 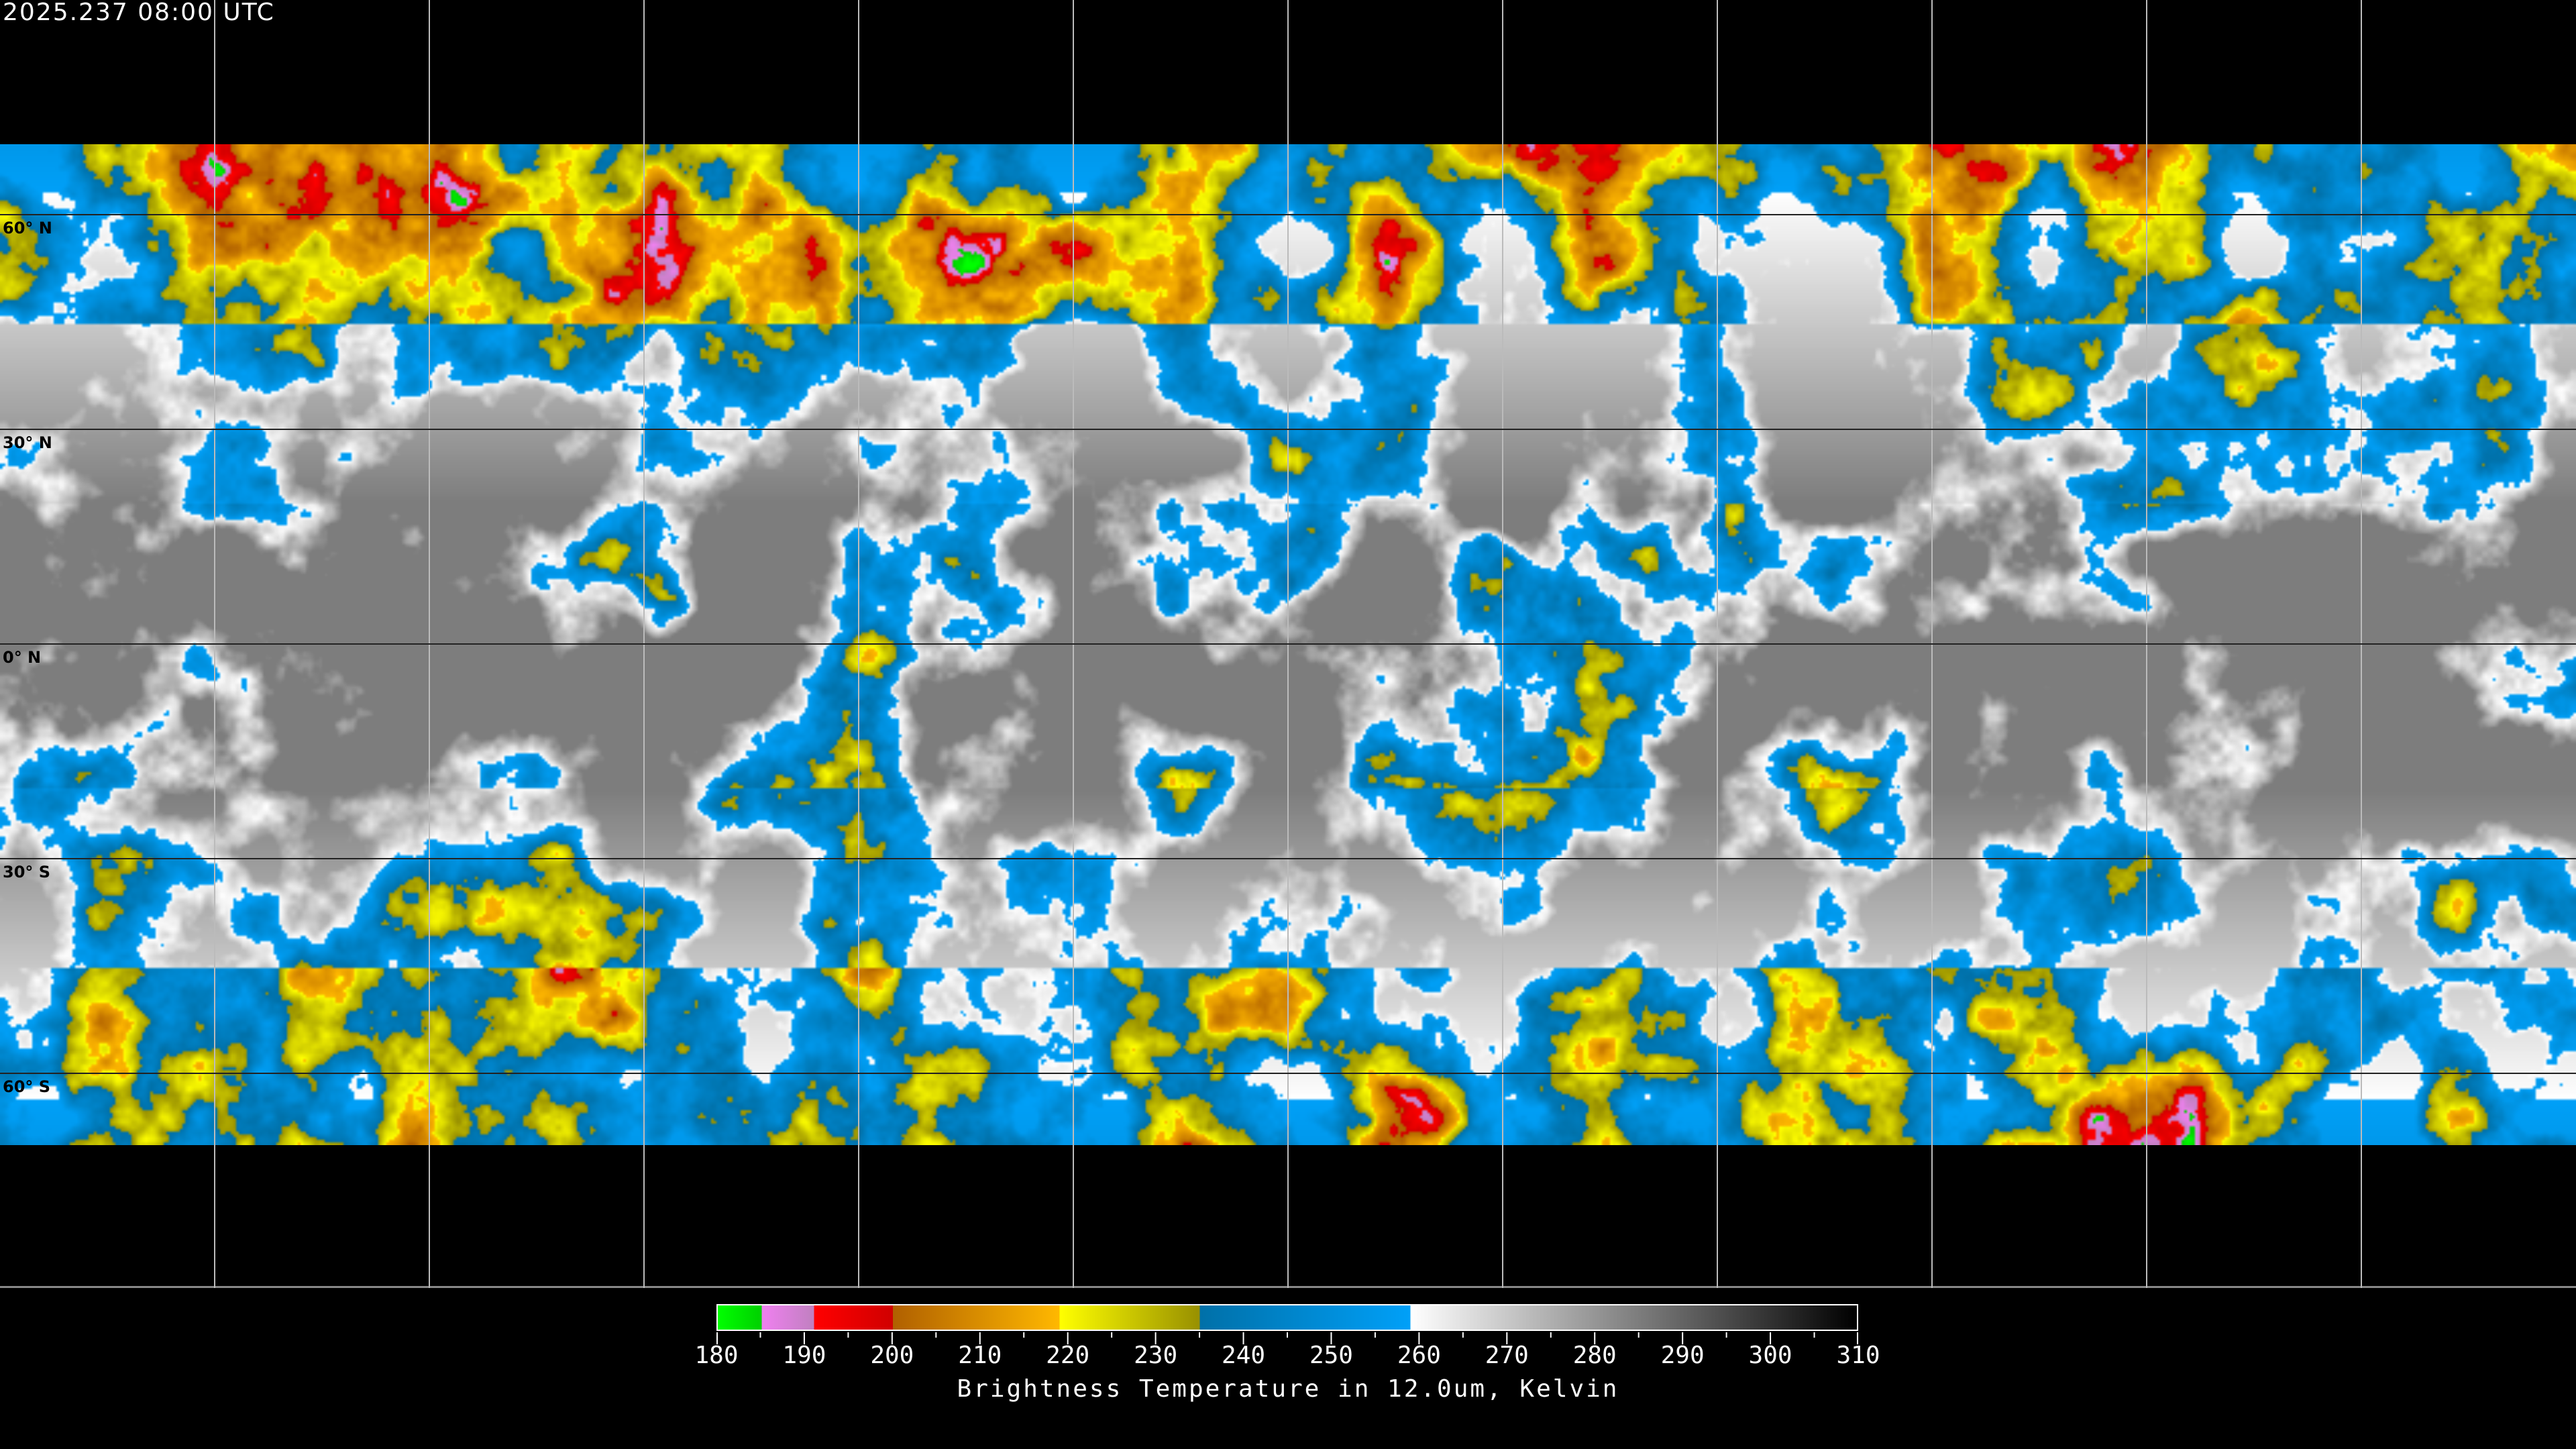 I want to click on tick-label-270: 270, so click(x=1507, y=1355).